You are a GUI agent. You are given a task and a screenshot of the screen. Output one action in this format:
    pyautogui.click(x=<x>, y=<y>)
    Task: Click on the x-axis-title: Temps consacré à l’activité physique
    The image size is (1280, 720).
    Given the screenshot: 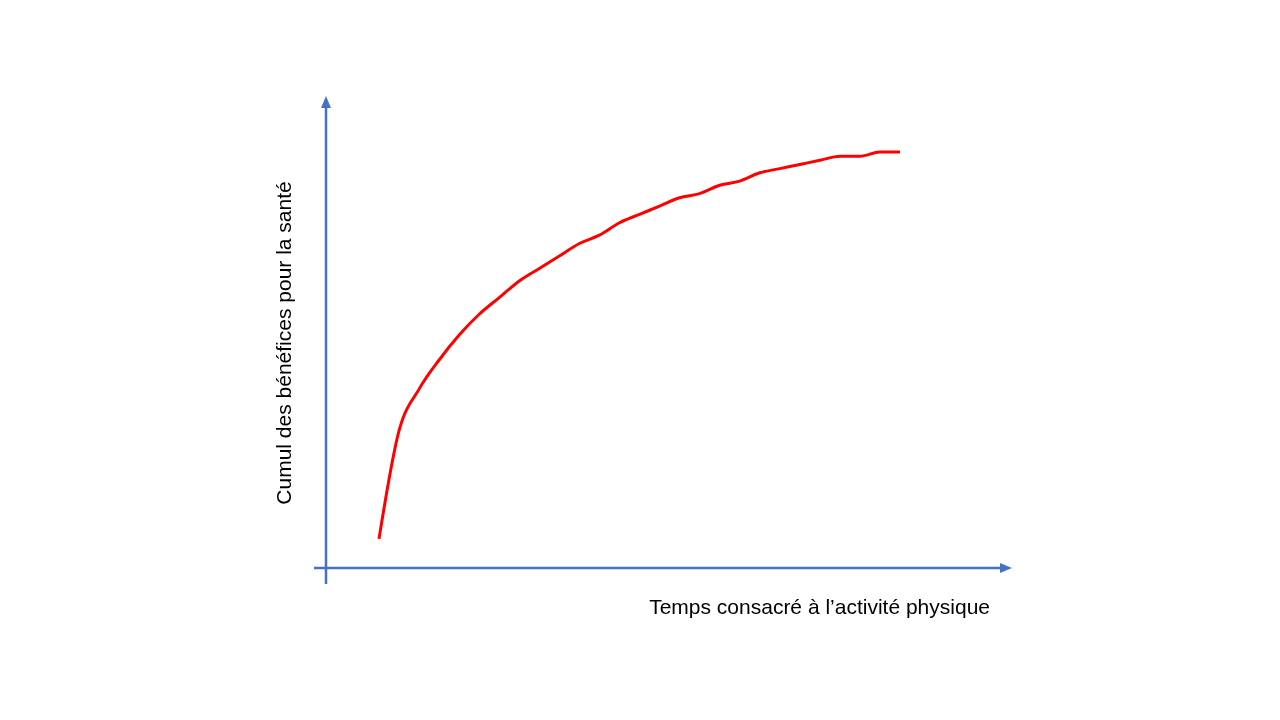 What is the action you would take?
    pyautogui.click(x=819, y=606)
    